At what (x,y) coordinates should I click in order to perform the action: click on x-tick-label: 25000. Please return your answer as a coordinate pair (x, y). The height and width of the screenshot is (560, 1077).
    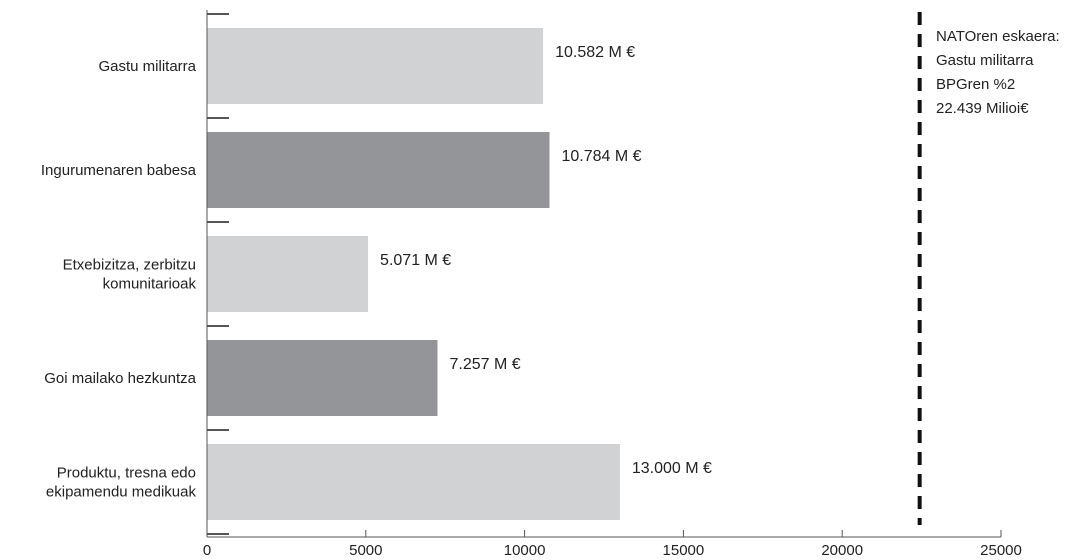
    Looking at the image, I should click on (1001, 550).